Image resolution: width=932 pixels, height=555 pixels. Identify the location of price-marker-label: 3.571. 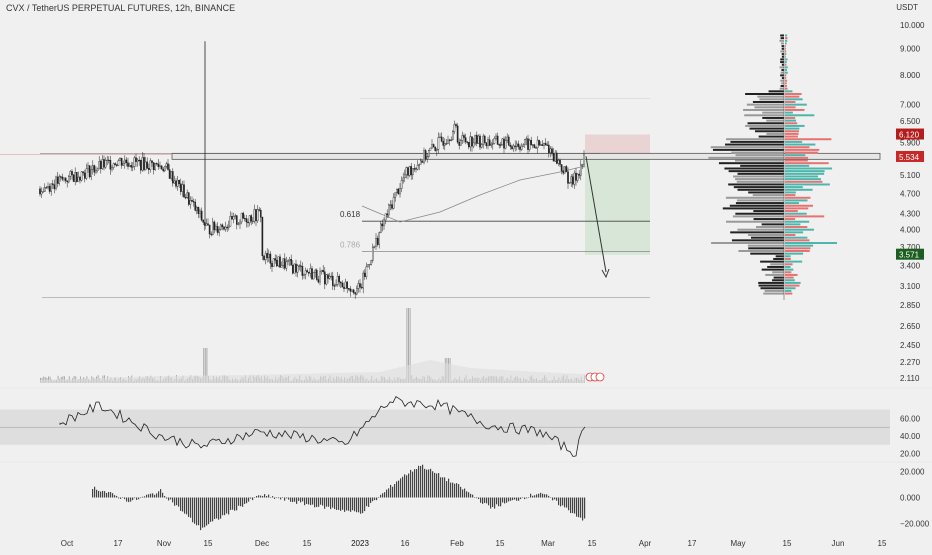
(909, 255).